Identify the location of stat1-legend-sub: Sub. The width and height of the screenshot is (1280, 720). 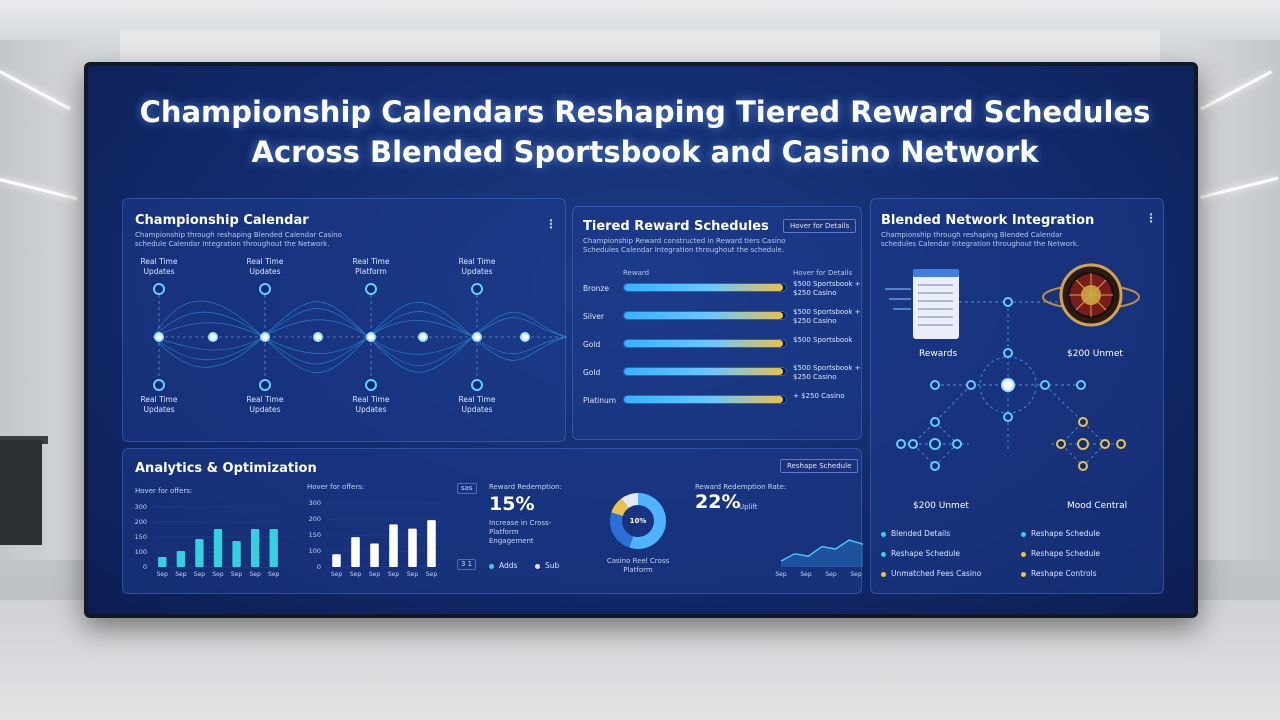
(547, 565).